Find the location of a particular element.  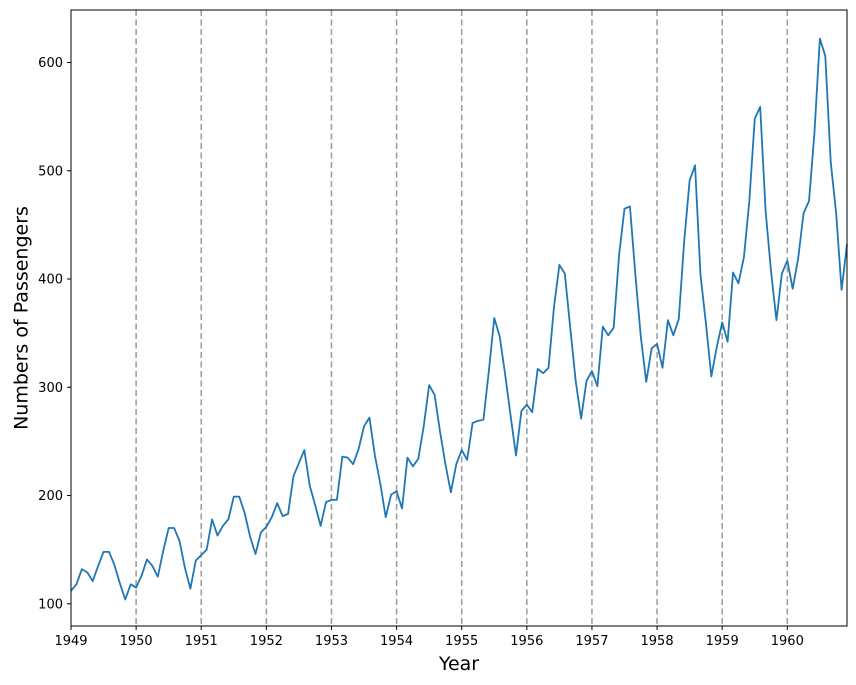

x-tick-label: 1958 is located at coordinates (657, 641).